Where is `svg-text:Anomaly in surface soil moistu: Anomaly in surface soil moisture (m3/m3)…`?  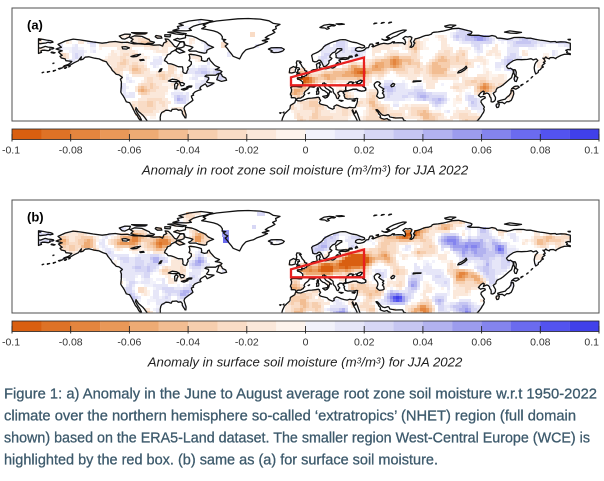
svg-text:Anomaly in surface soil moistu: Anomaly in surface soil moisture (m3/m3)… is located at coordinates (305, 361).